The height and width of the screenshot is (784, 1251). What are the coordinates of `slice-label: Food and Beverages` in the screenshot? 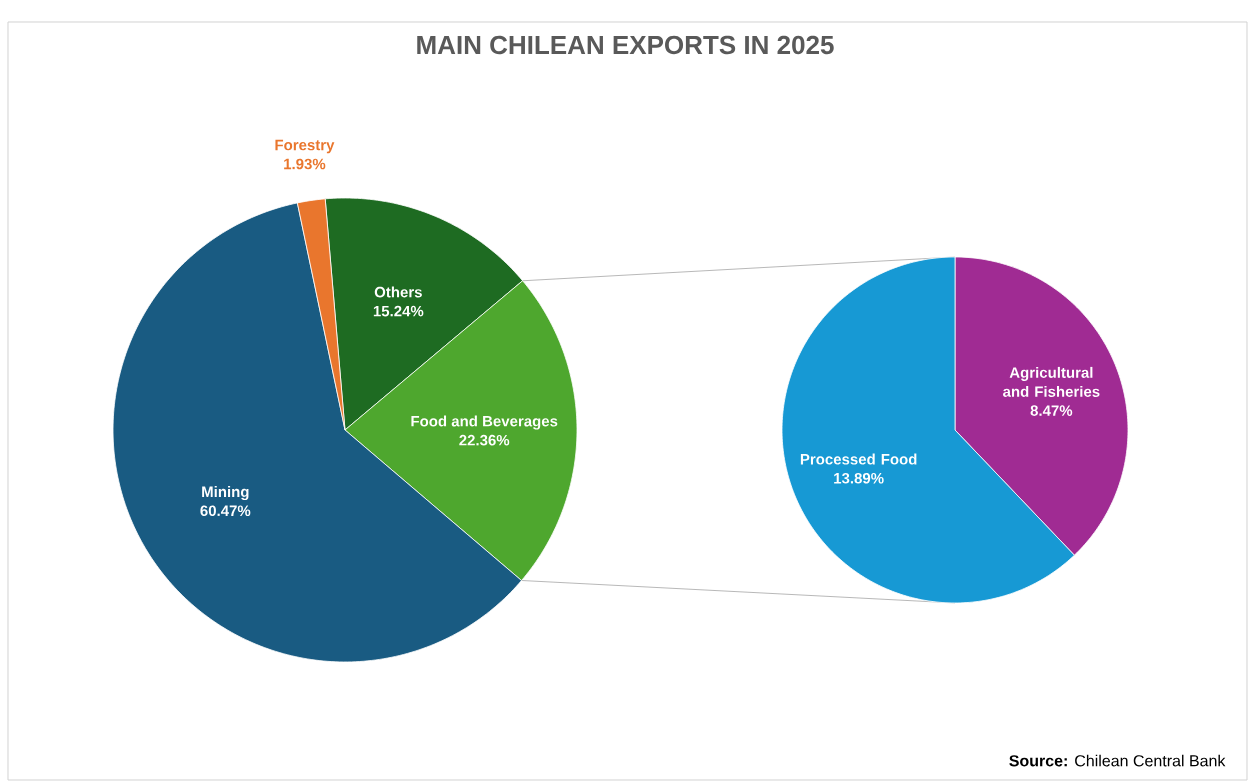 It's located at (484, 422).